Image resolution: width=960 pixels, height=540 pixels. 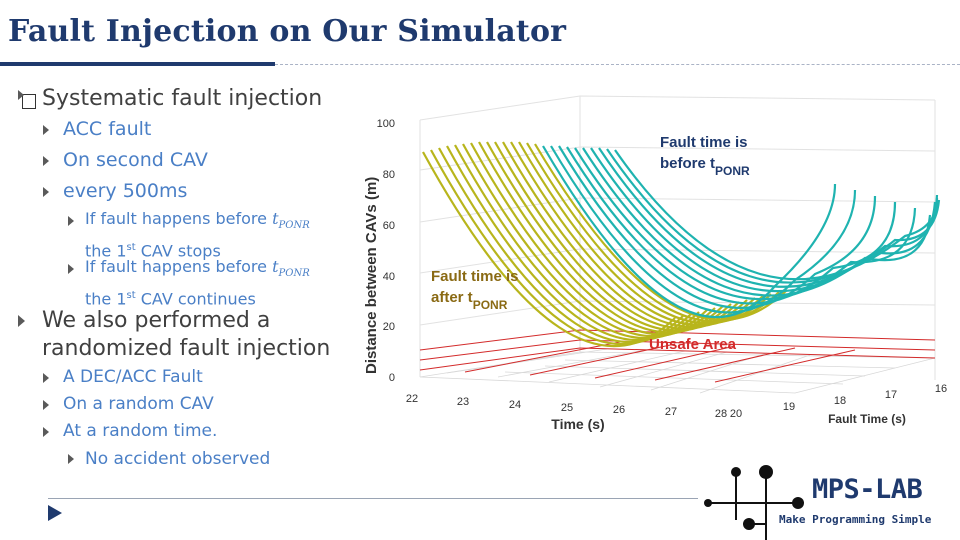 I want to click on logo-name: MPS-LAB, so click(x=867, y=489).